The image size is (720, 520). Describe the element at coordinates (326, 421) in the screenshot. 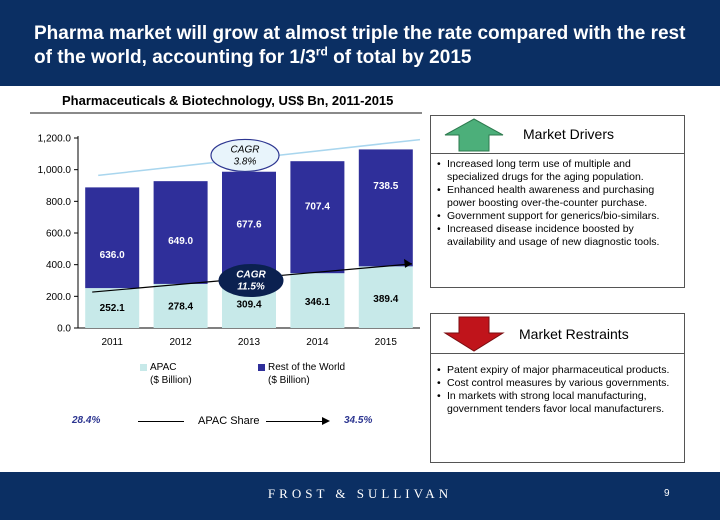

I see `share-arrow-head-icon` at that location.